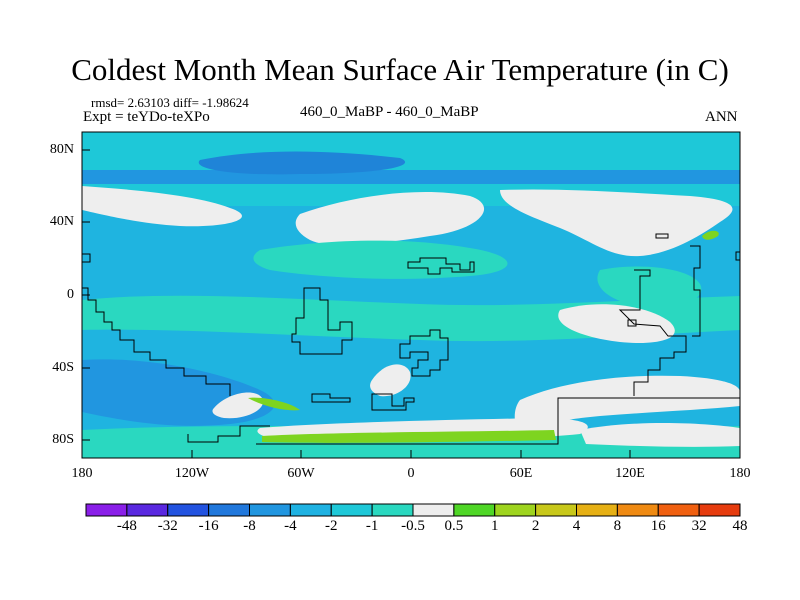  Describe the element at coordinates (413, 526) in the screenshot. I see `colorbar-label: -0.5` at that location.